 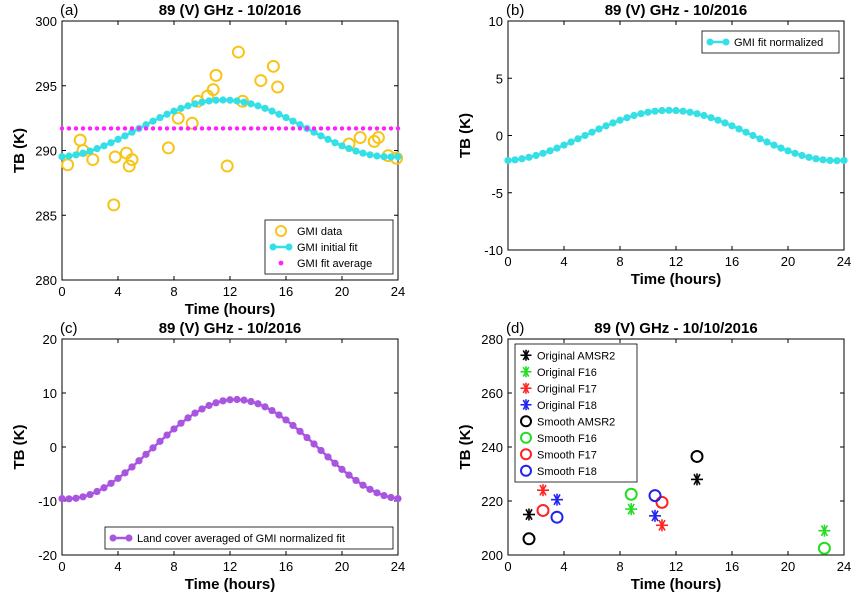 I want to click on legend-label: GMI fit average, so click(x=334, y=264).